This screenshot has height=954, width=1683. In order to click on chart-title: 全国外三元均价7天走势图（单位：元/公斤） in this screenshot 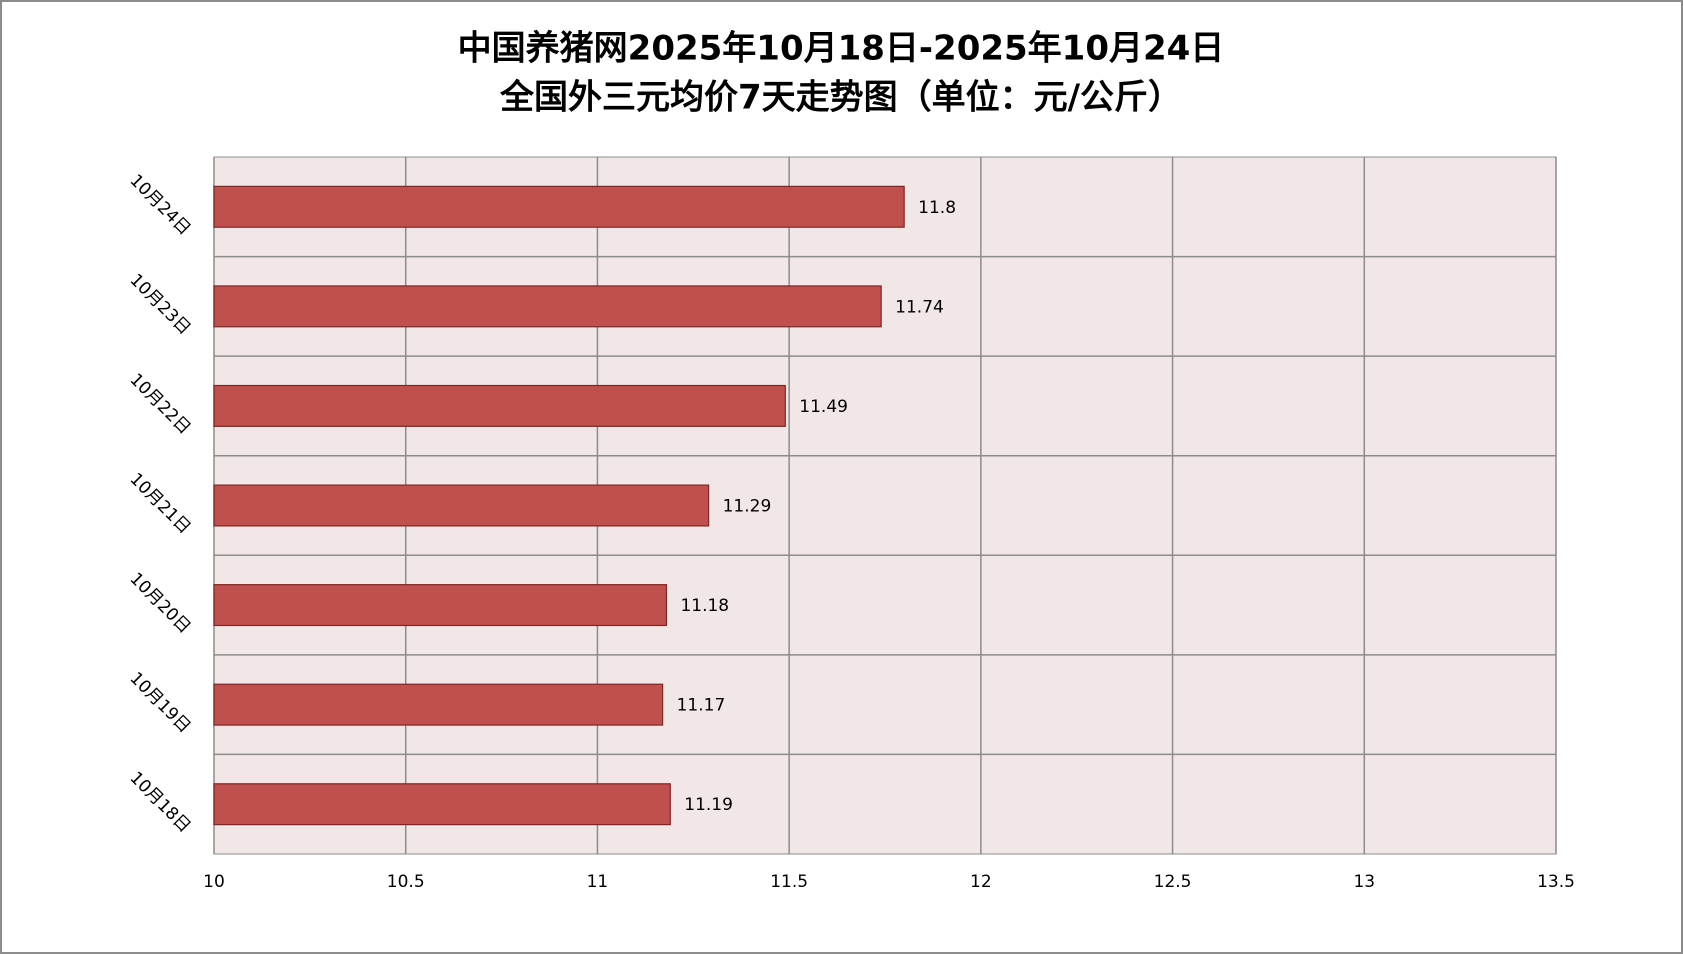, I will do `click(840, 98)`.